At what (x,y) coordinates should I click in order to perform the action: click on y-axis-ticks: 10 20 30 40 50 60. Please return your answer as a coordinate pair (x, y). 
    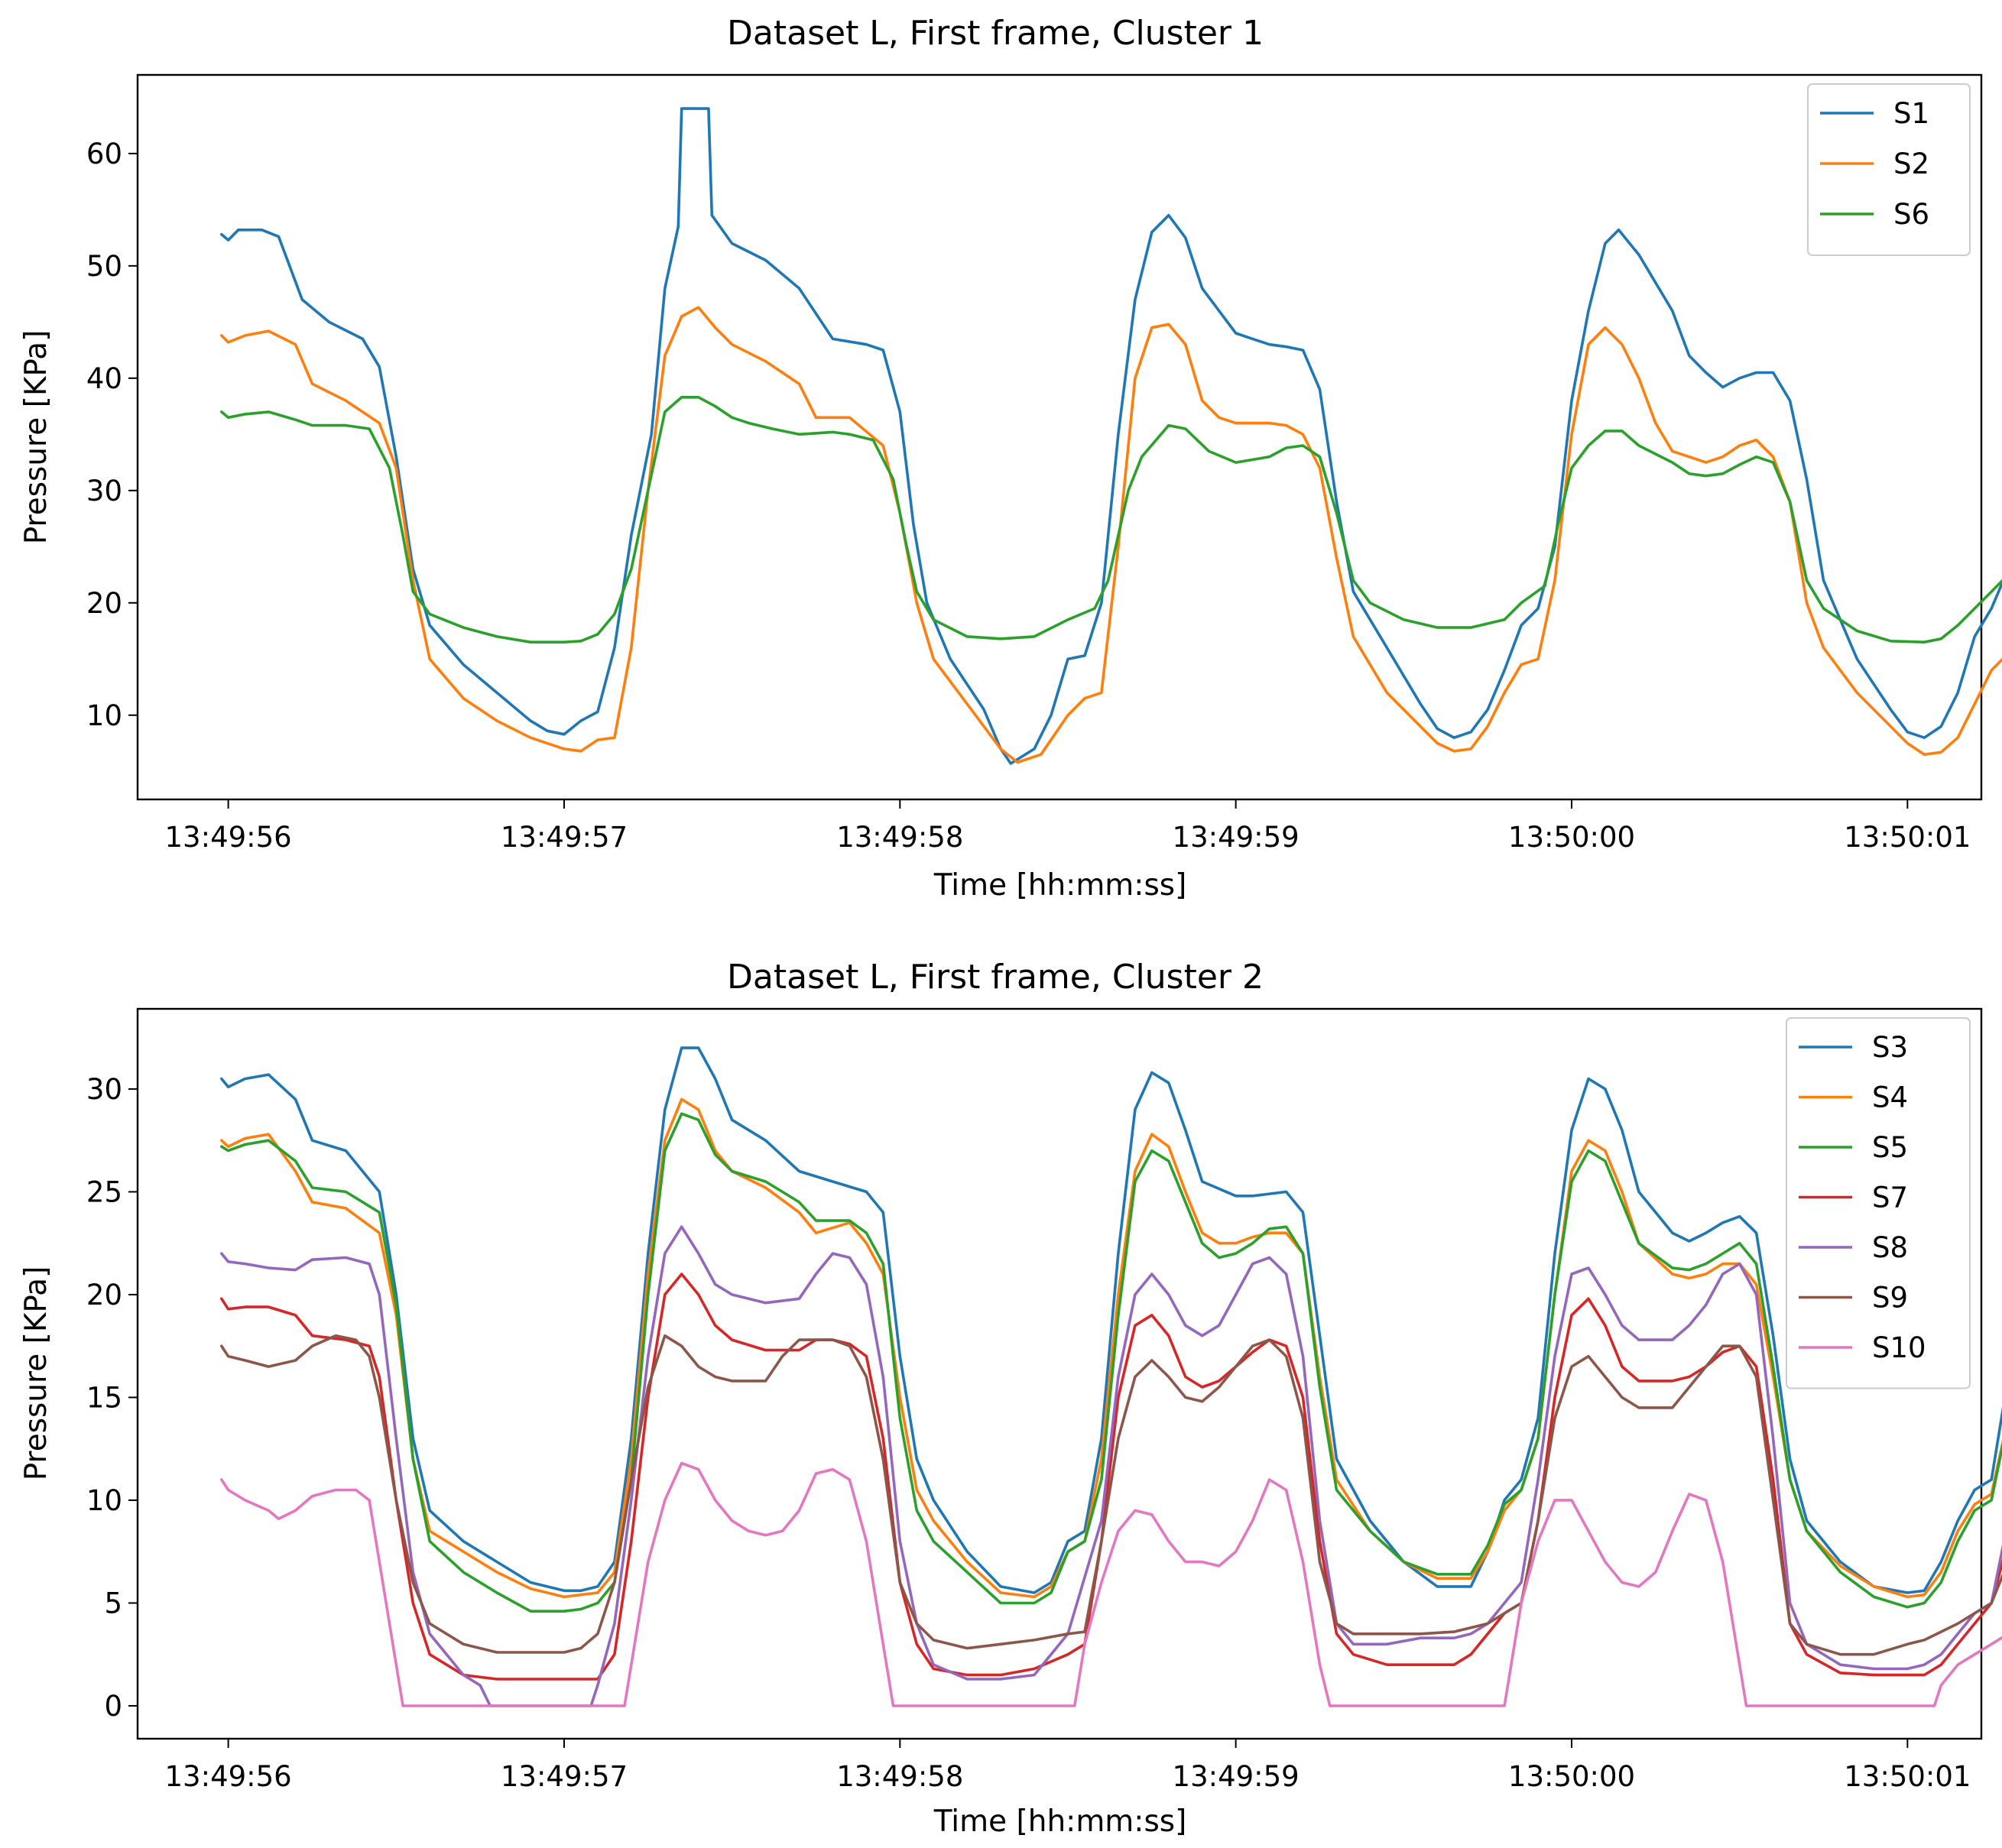
    Looking at the image, I should click on (112, 435).